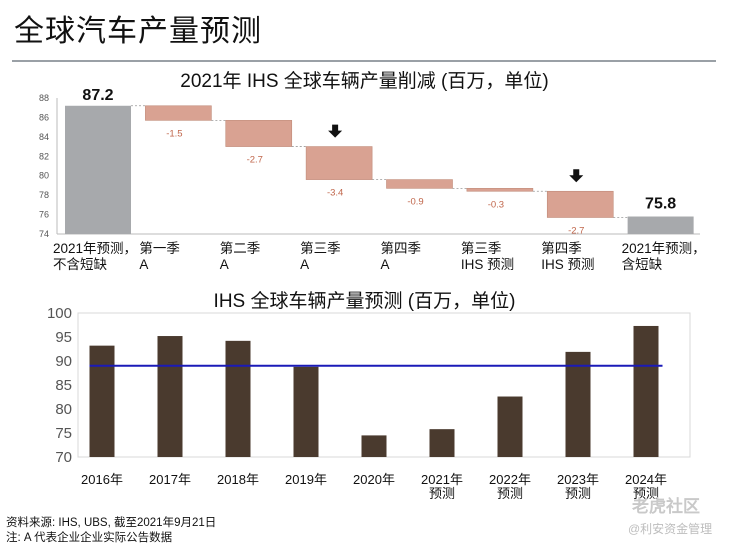  What do you see at coordinates (138, 31) in the screenshot?
I see `page-title: 全球汽车产量预测` at bounding box center [138, 31].